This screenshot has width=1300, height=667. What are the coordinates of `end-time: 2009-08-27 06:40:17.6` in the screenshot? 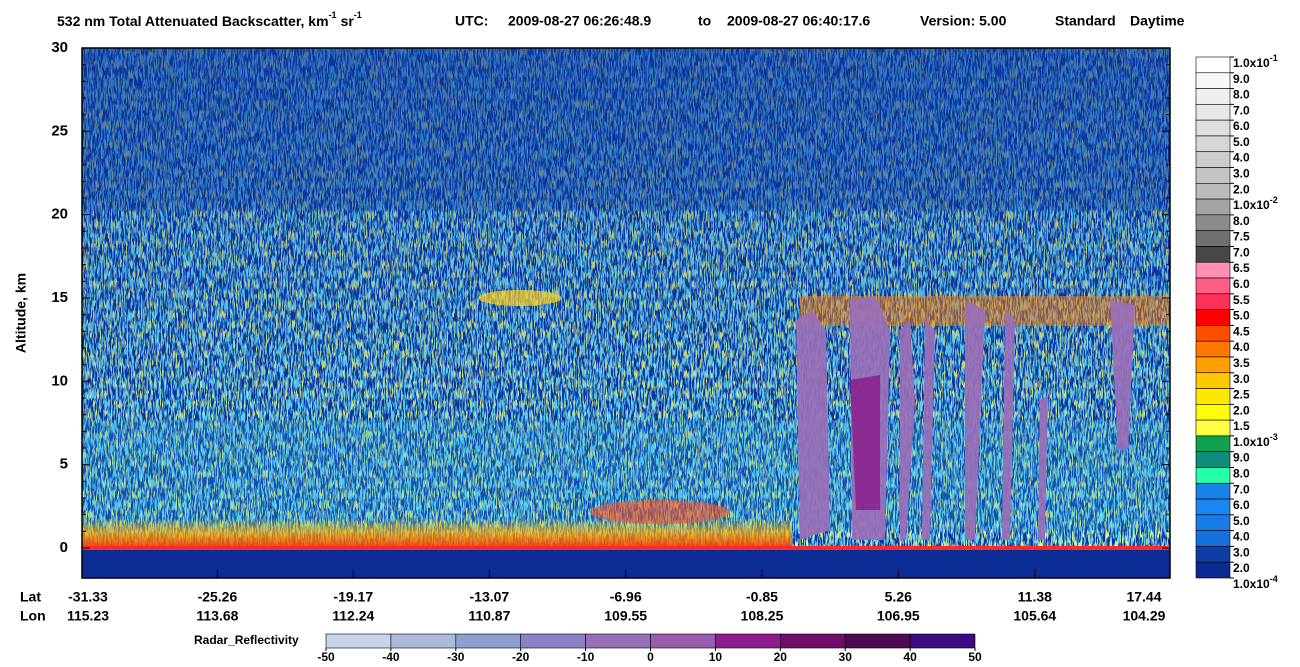 It's located at (798, 21).